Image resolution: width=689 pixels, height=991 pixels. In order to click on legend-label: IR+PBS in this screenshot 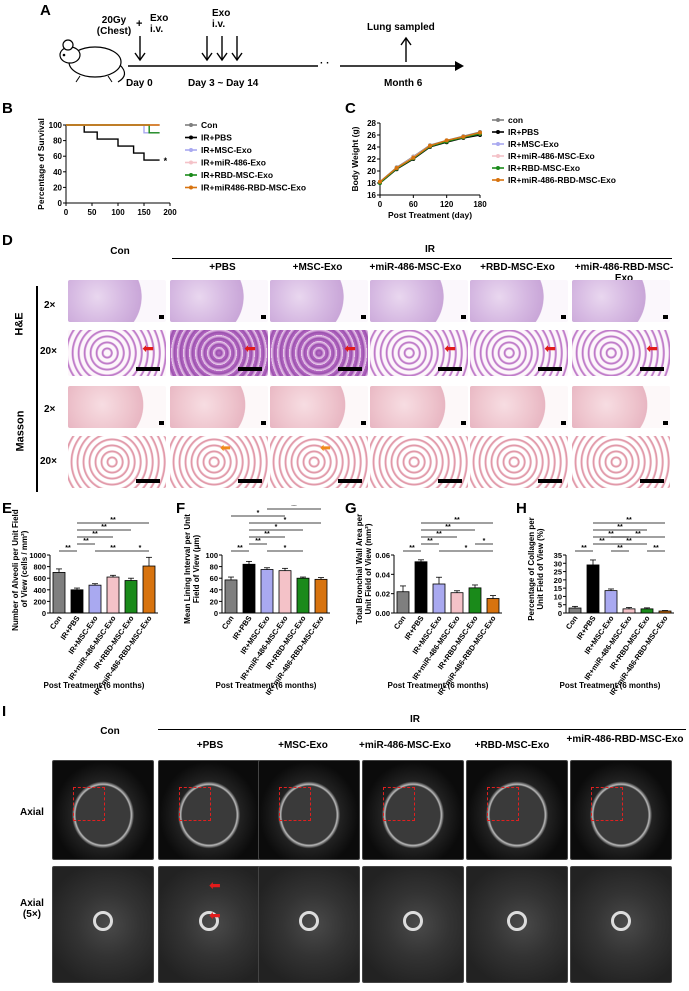, I will do `click(523, 132)`.